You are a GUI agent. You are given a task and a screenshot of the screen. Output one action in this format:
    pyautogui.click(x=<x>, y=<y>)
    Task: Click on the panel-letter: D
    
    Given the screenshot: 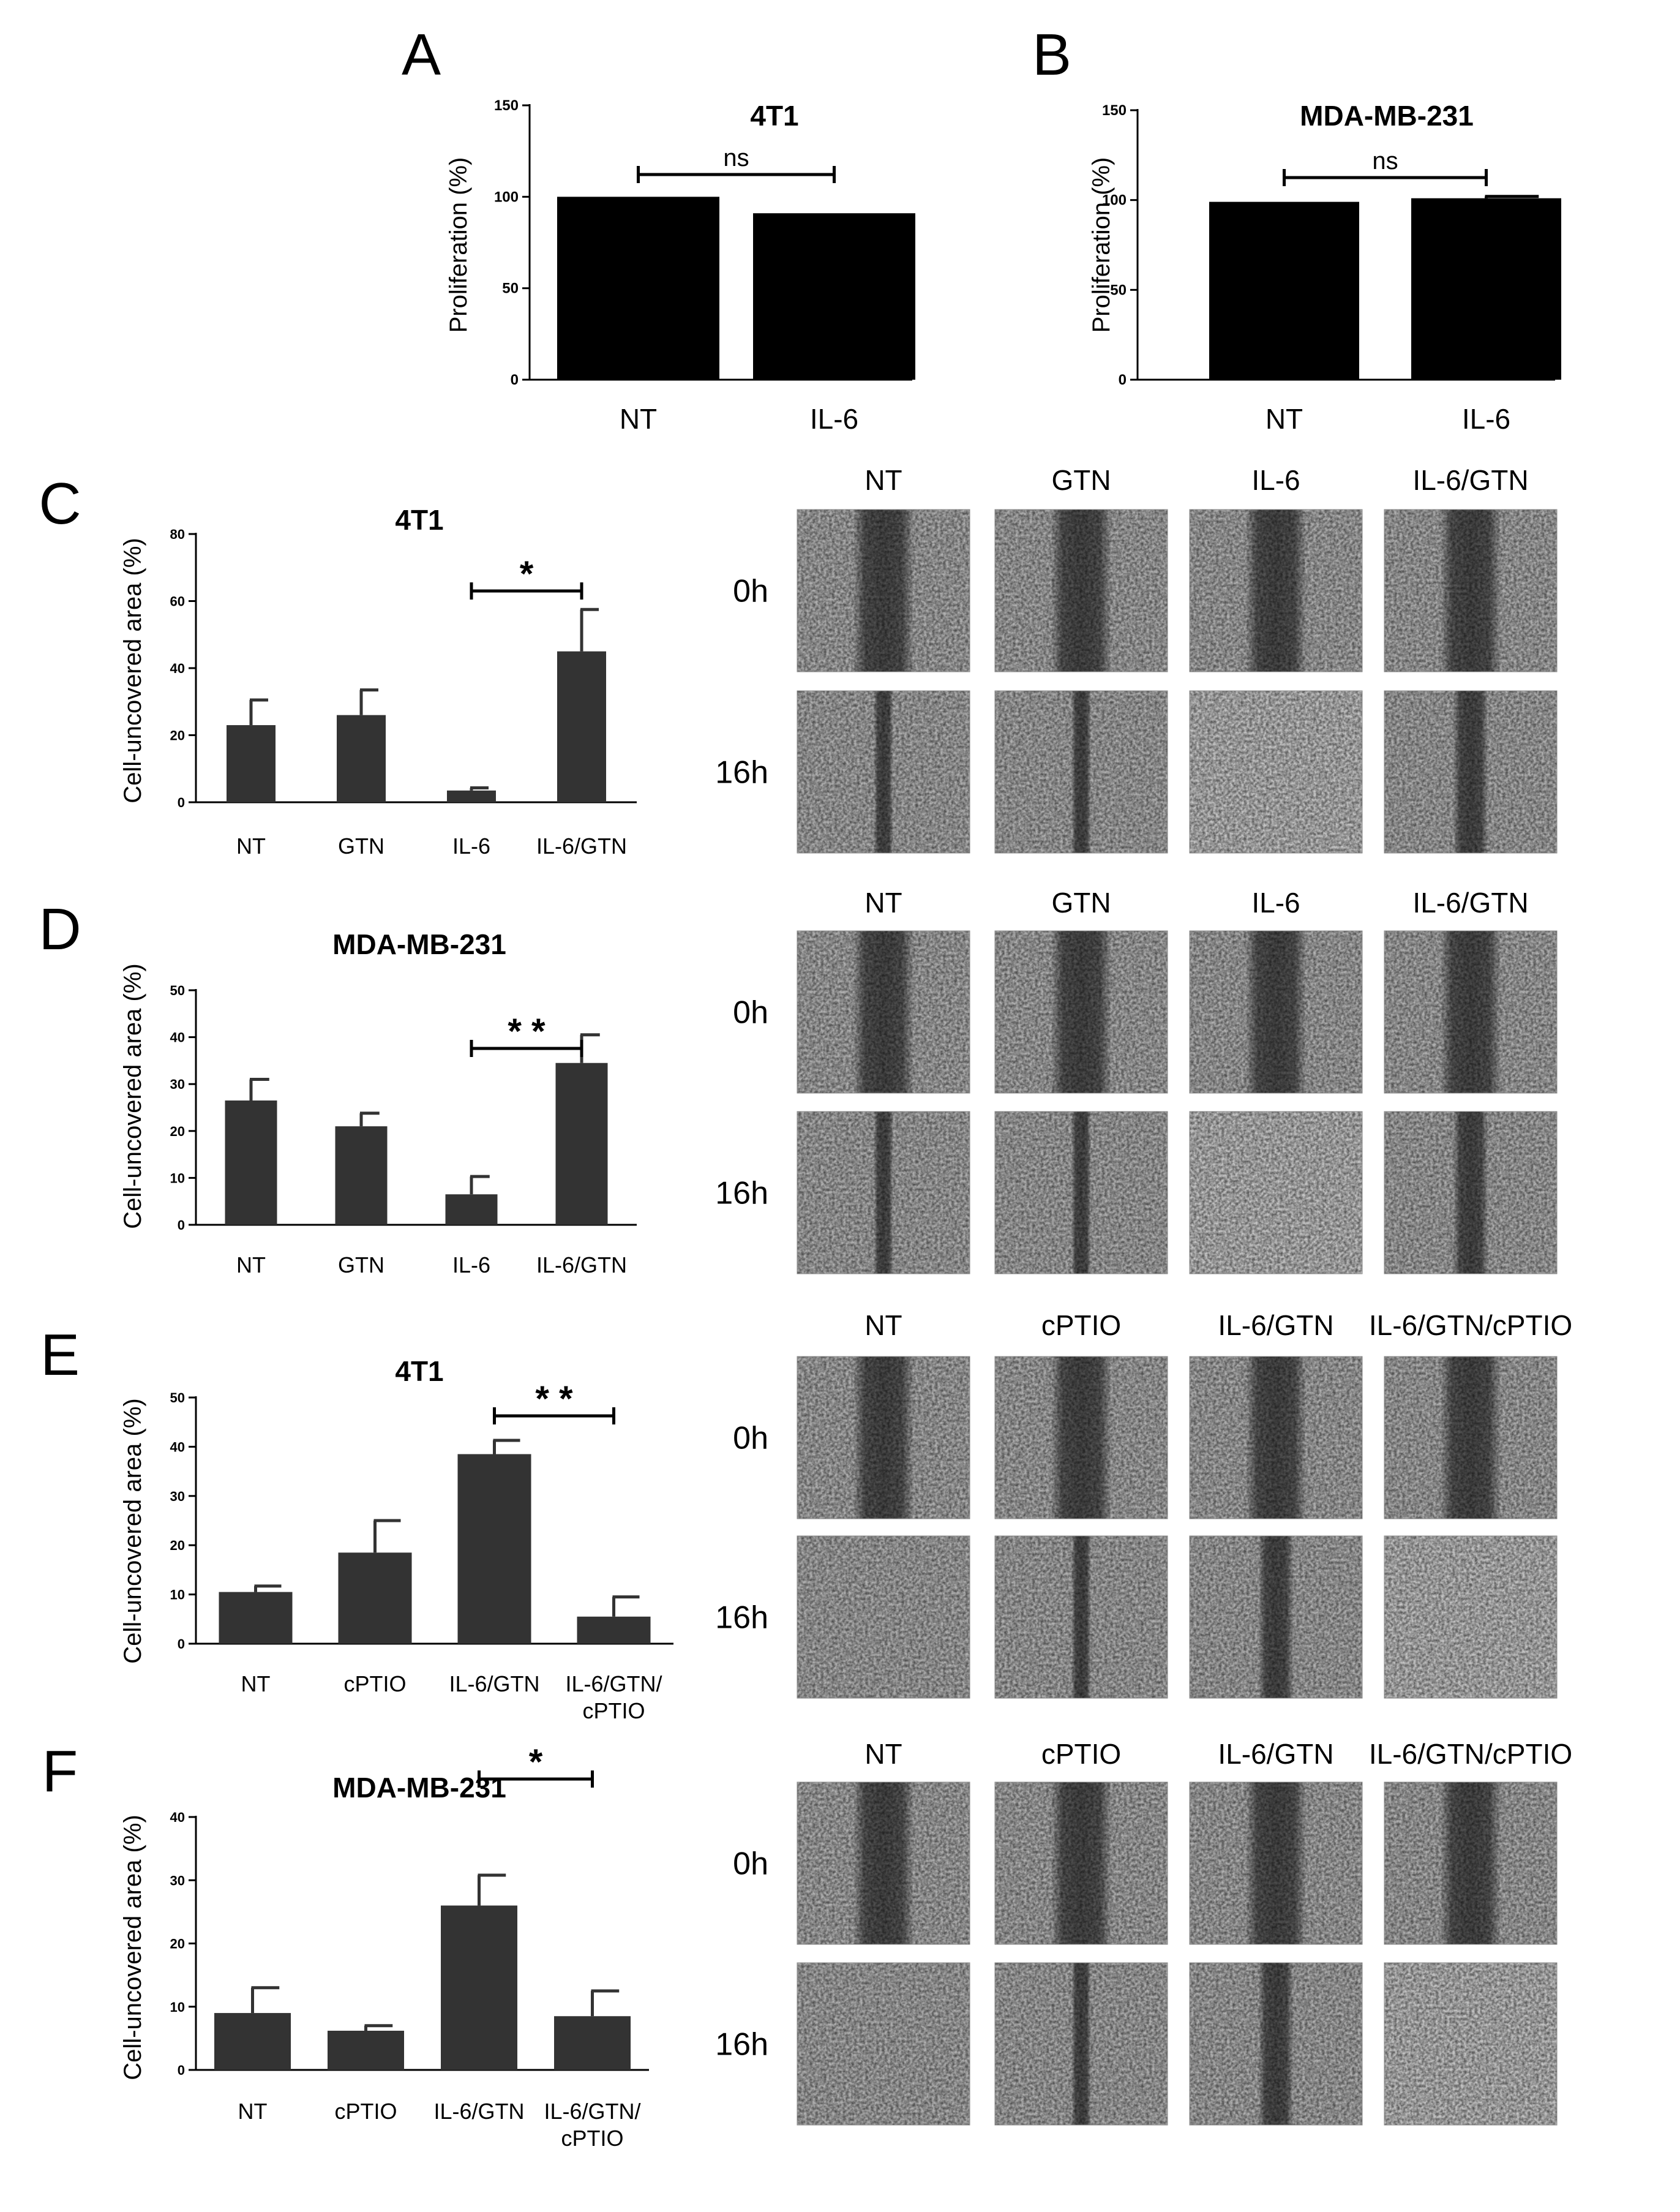 What is the action you would take?
    pyautogui.click(x=60, y=930)
    